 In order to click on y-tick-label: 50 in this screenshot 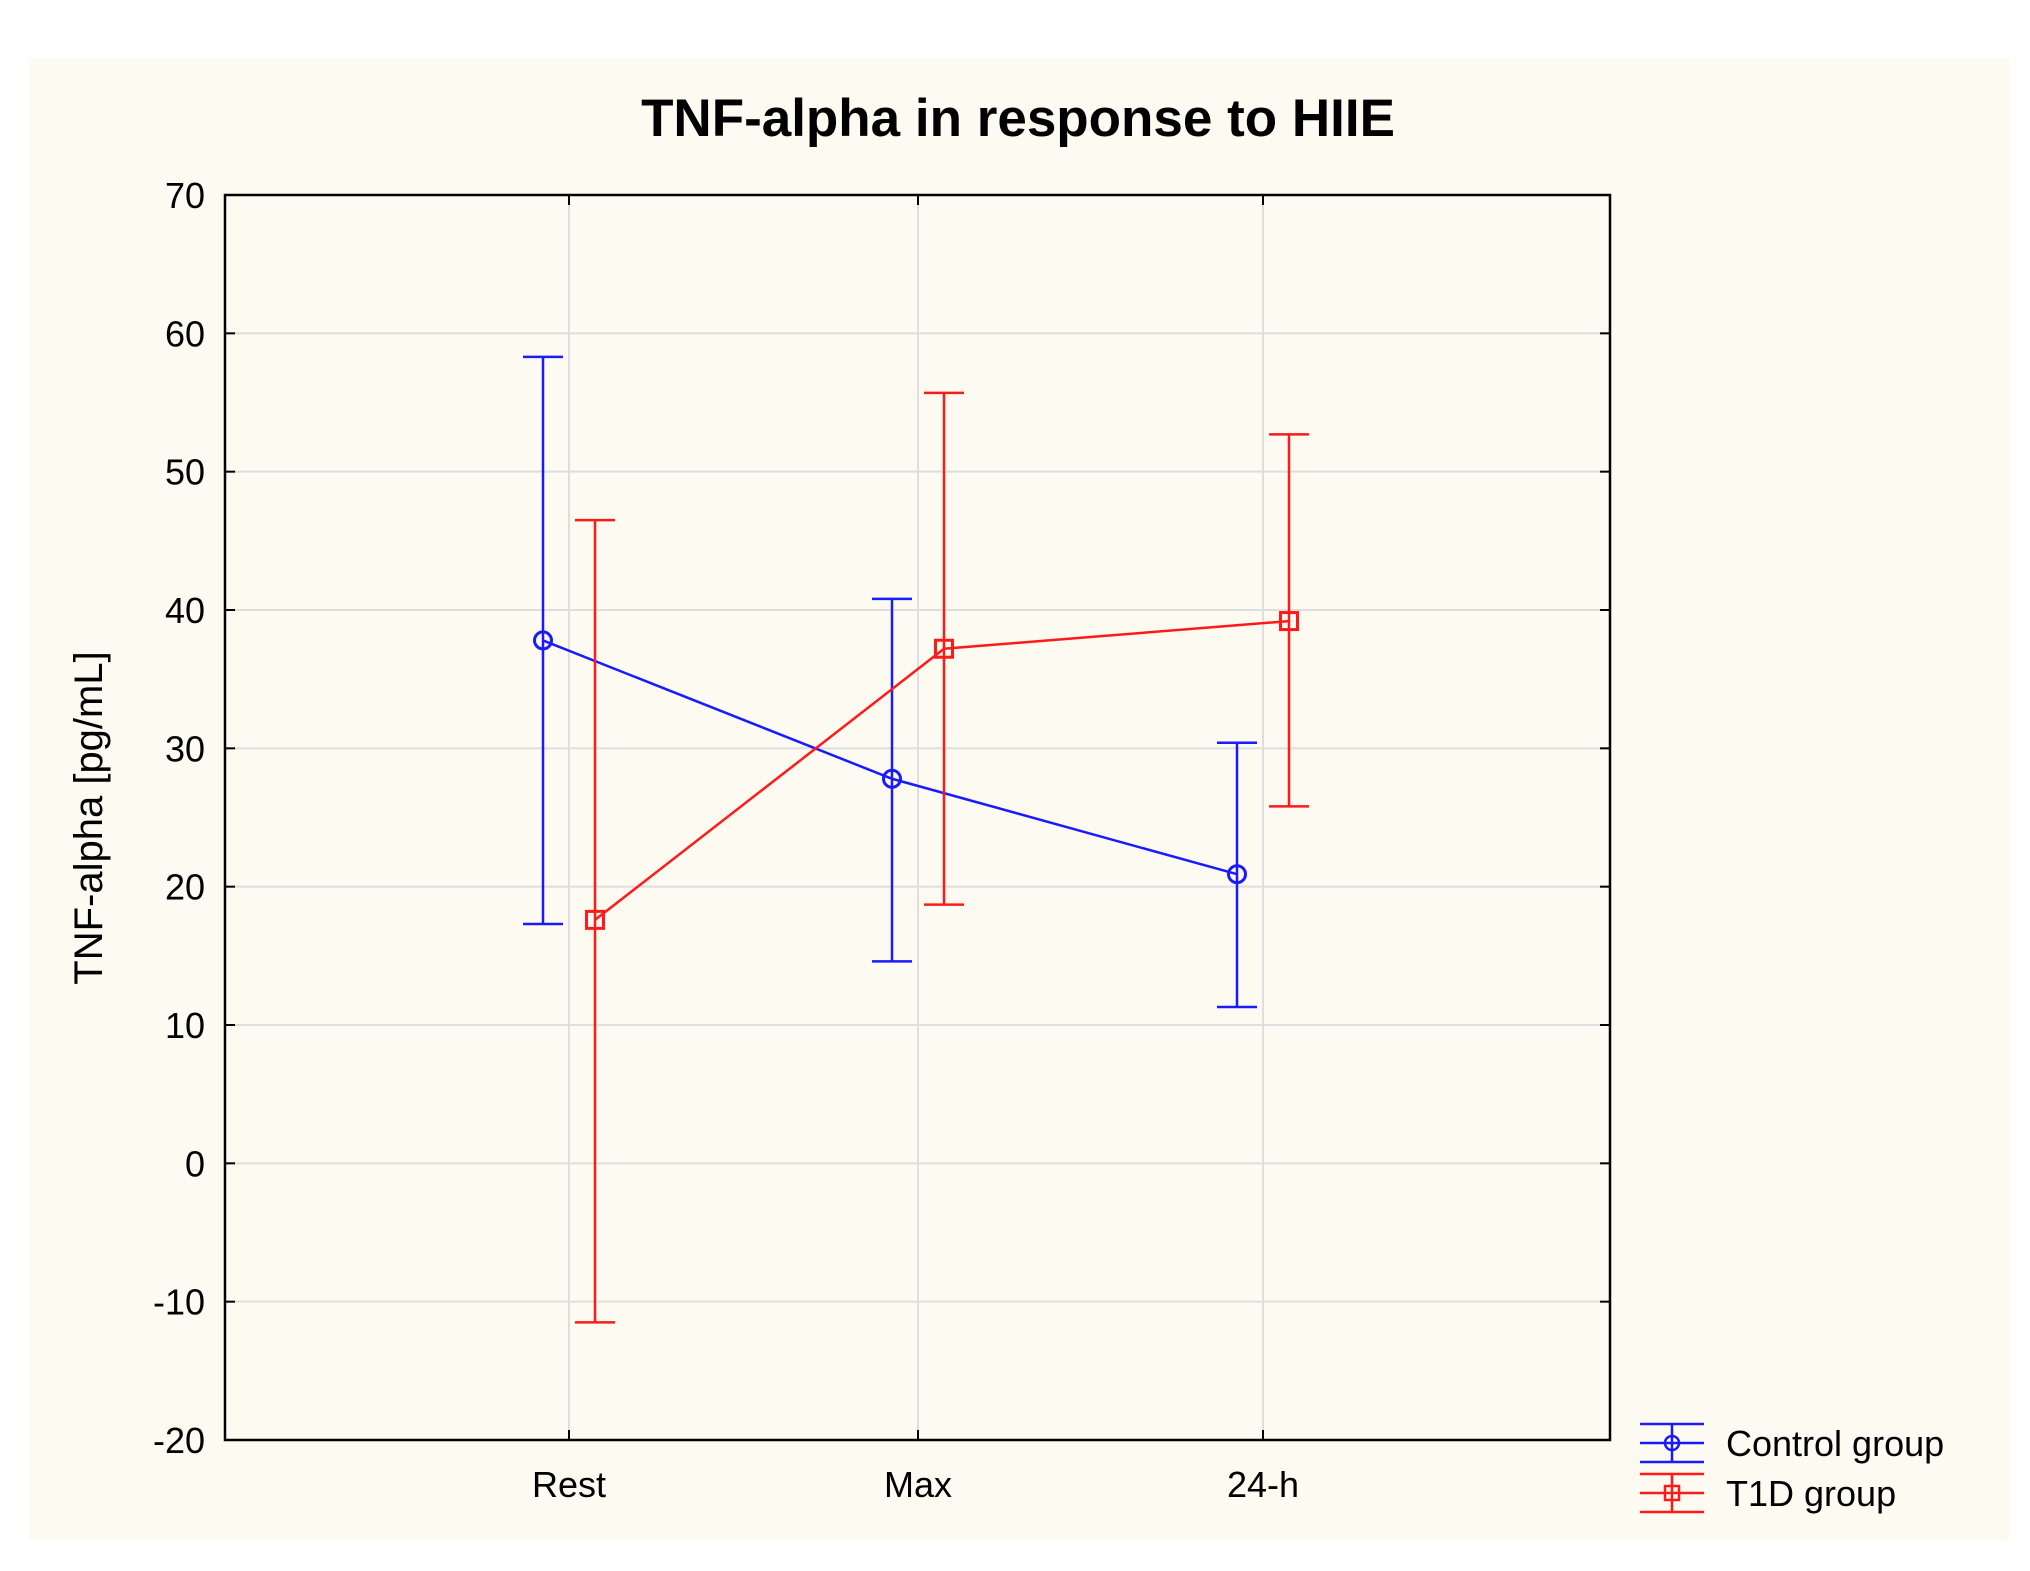, I will do `click(185, 472)`.